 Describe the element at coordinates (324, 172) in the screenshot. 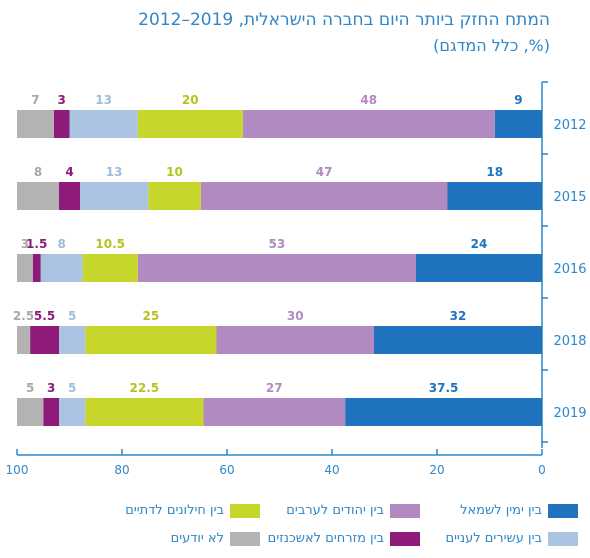

I see `data-label-2015-series-1: 47` at that location.